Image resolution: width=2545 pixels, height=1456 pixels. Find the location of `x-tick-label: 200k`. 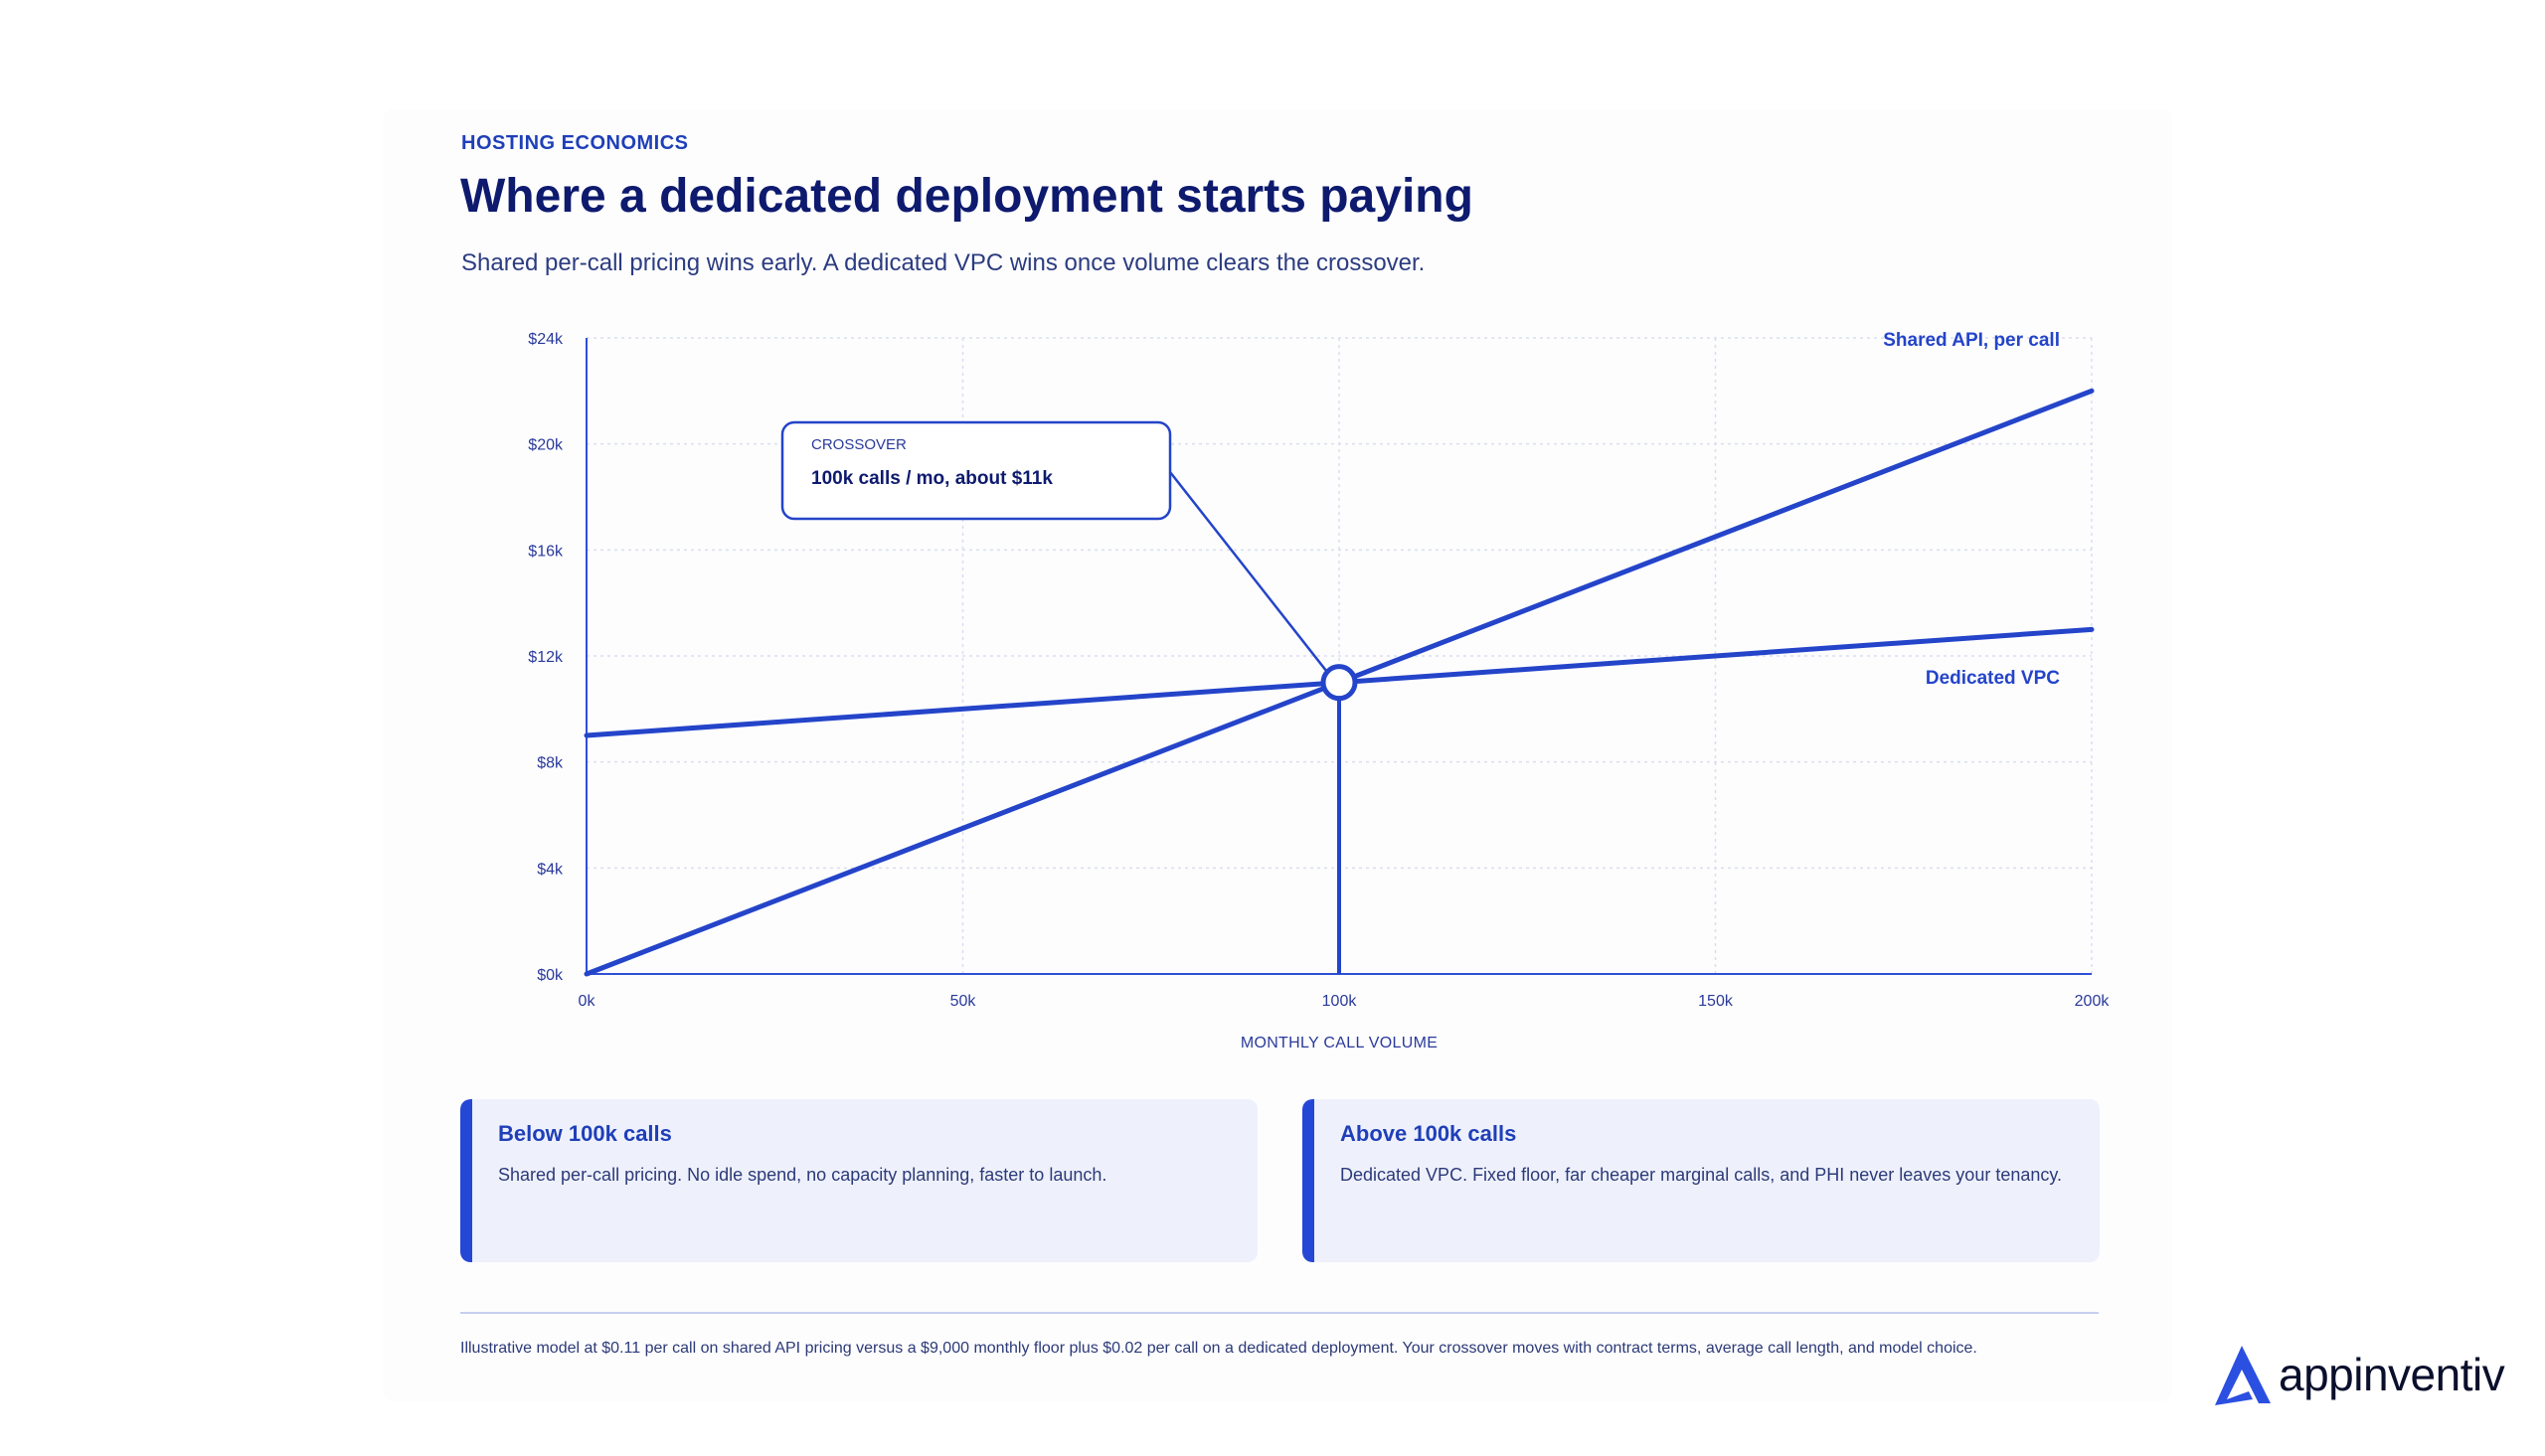

x-tick-label: 200k is located at coordinates (2093, 1001).